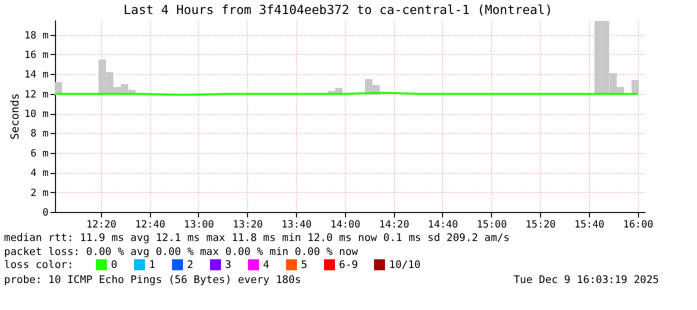 The width and height of the screenshot is (697, 310). I want to click on legend-title: loss color:, so click(39, 265).